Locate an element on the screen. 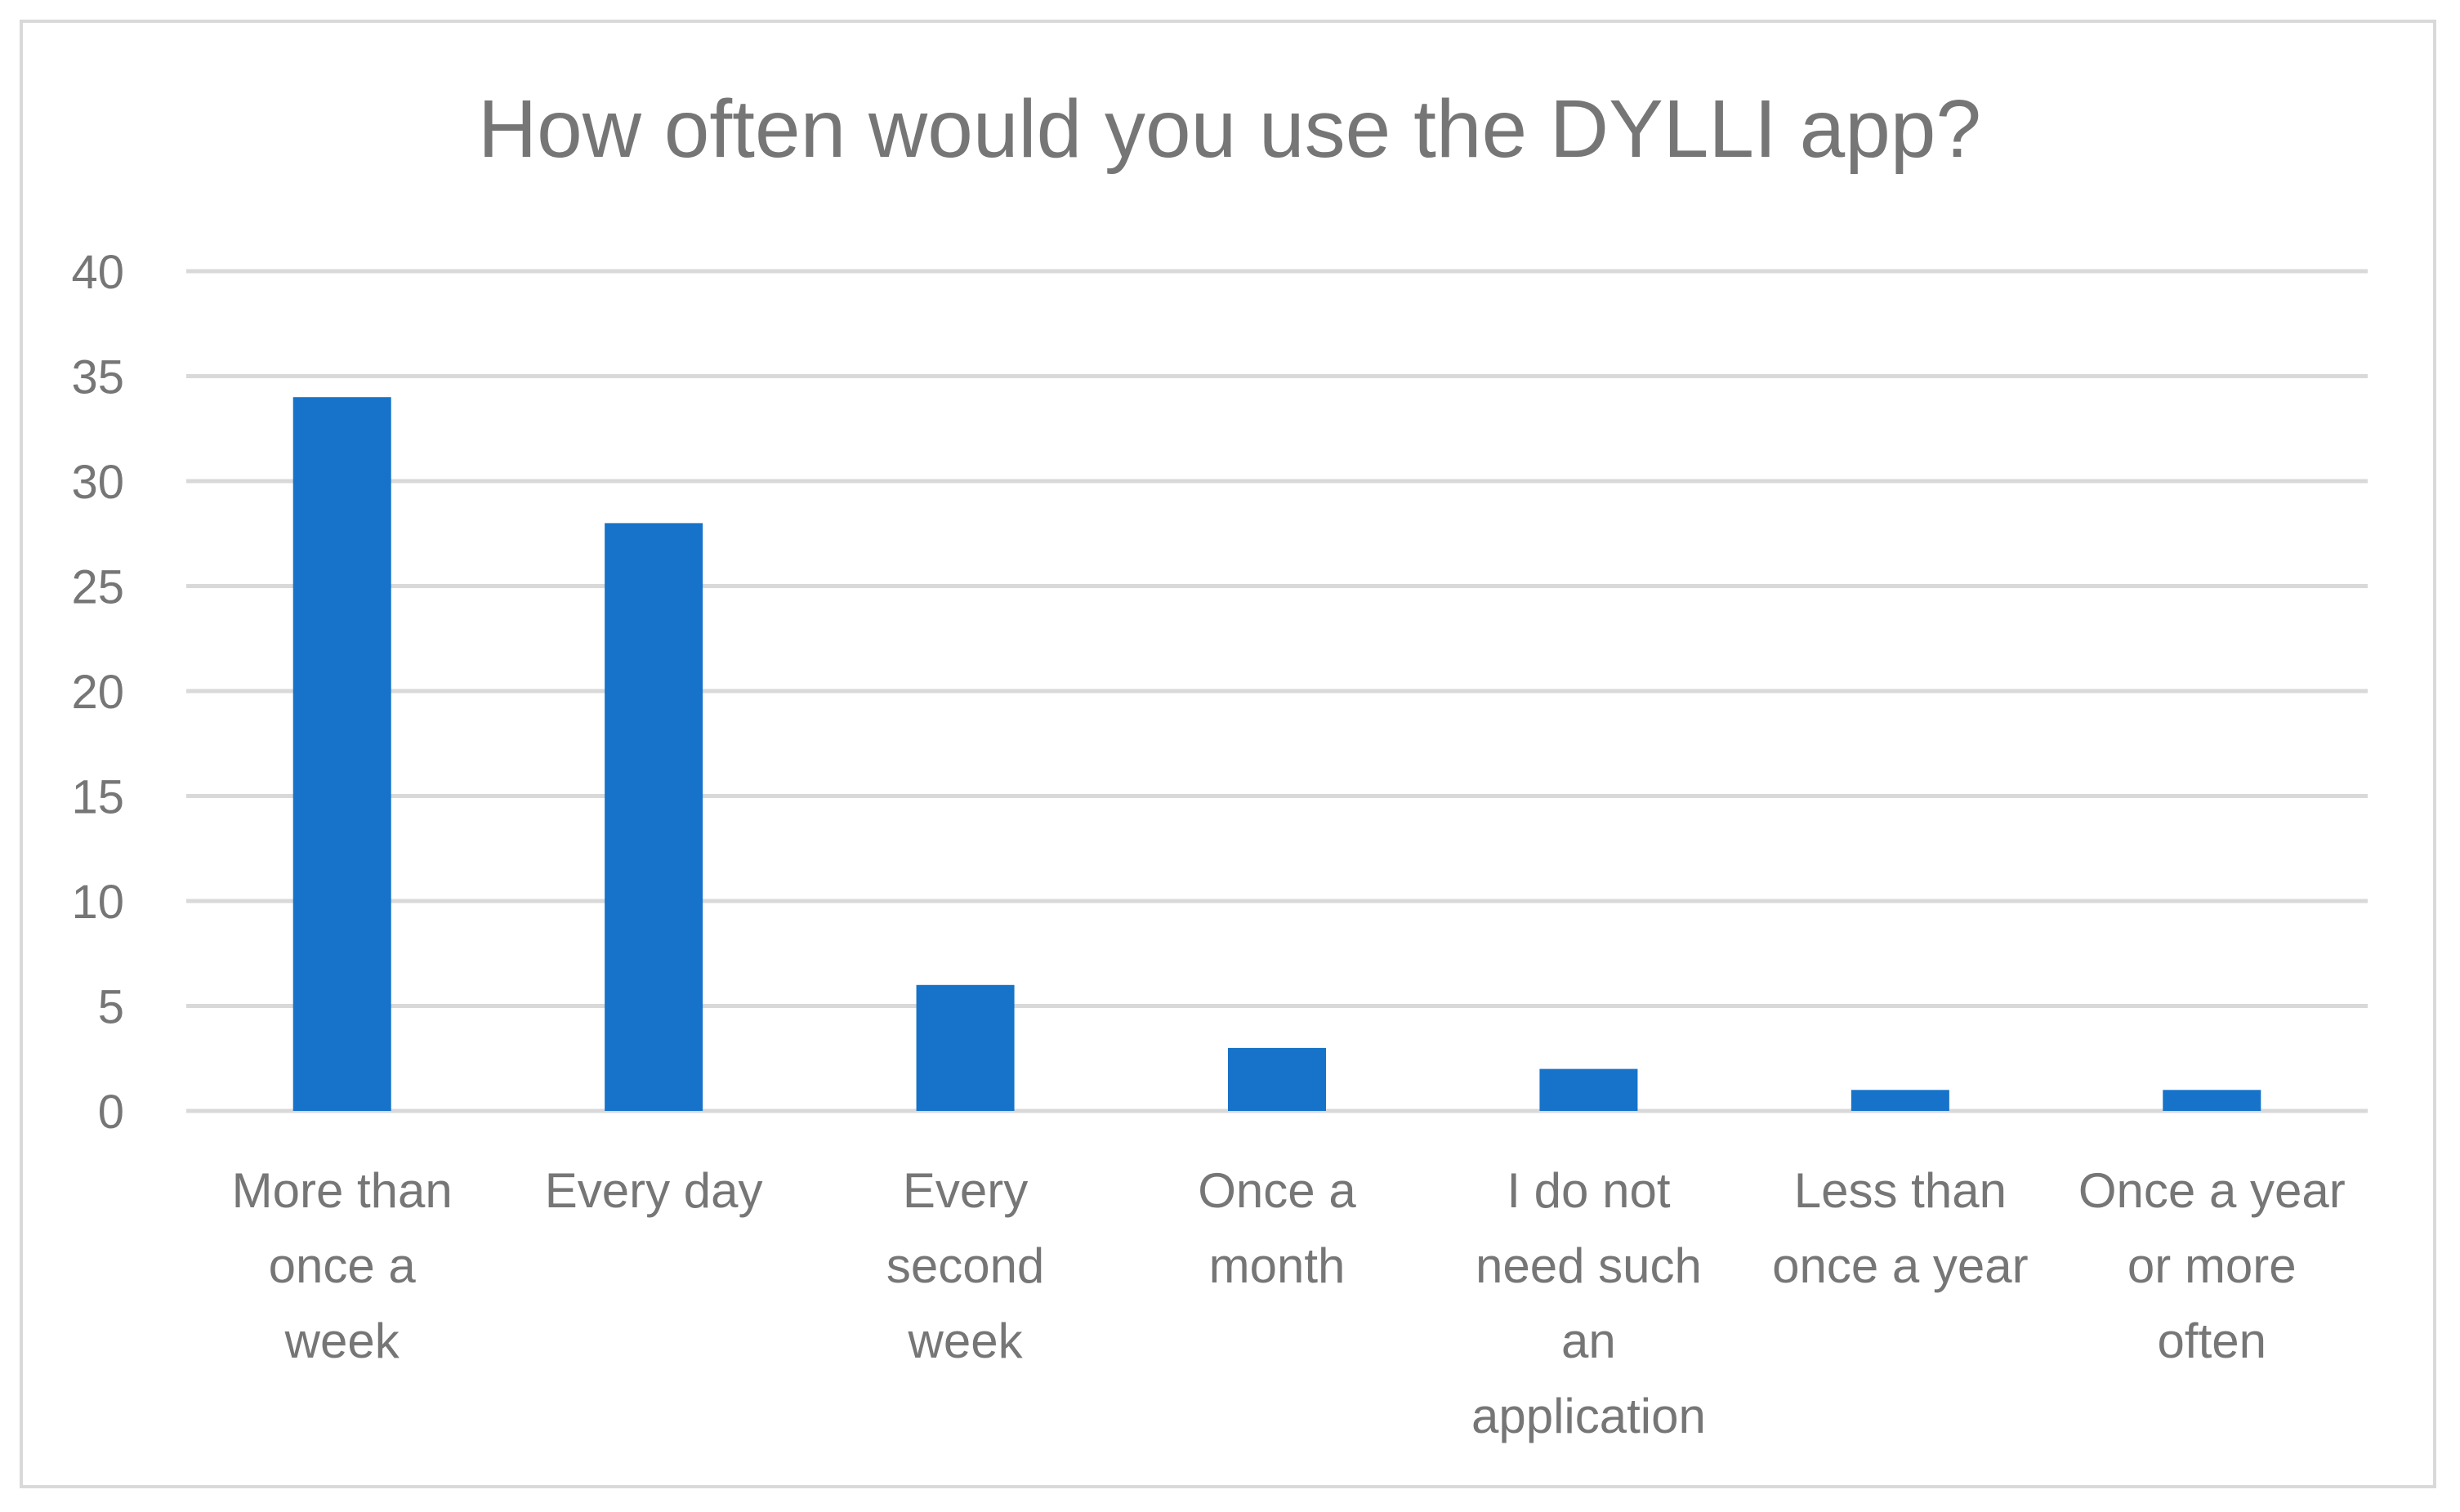 Image resolution: width=2460 pixels, height=1512 pixels. y-tick-label: 30 is located at coordinates (97, 482).